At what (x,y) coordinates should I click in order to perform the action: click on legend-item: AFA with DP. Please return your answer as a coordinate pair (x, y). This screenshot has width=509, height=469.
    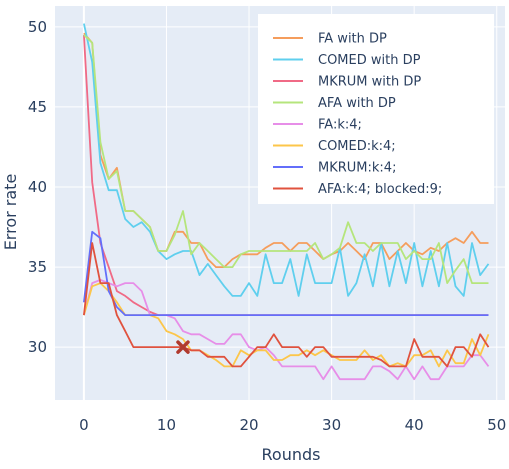
    Looking at the image, I should click on (334, 103).